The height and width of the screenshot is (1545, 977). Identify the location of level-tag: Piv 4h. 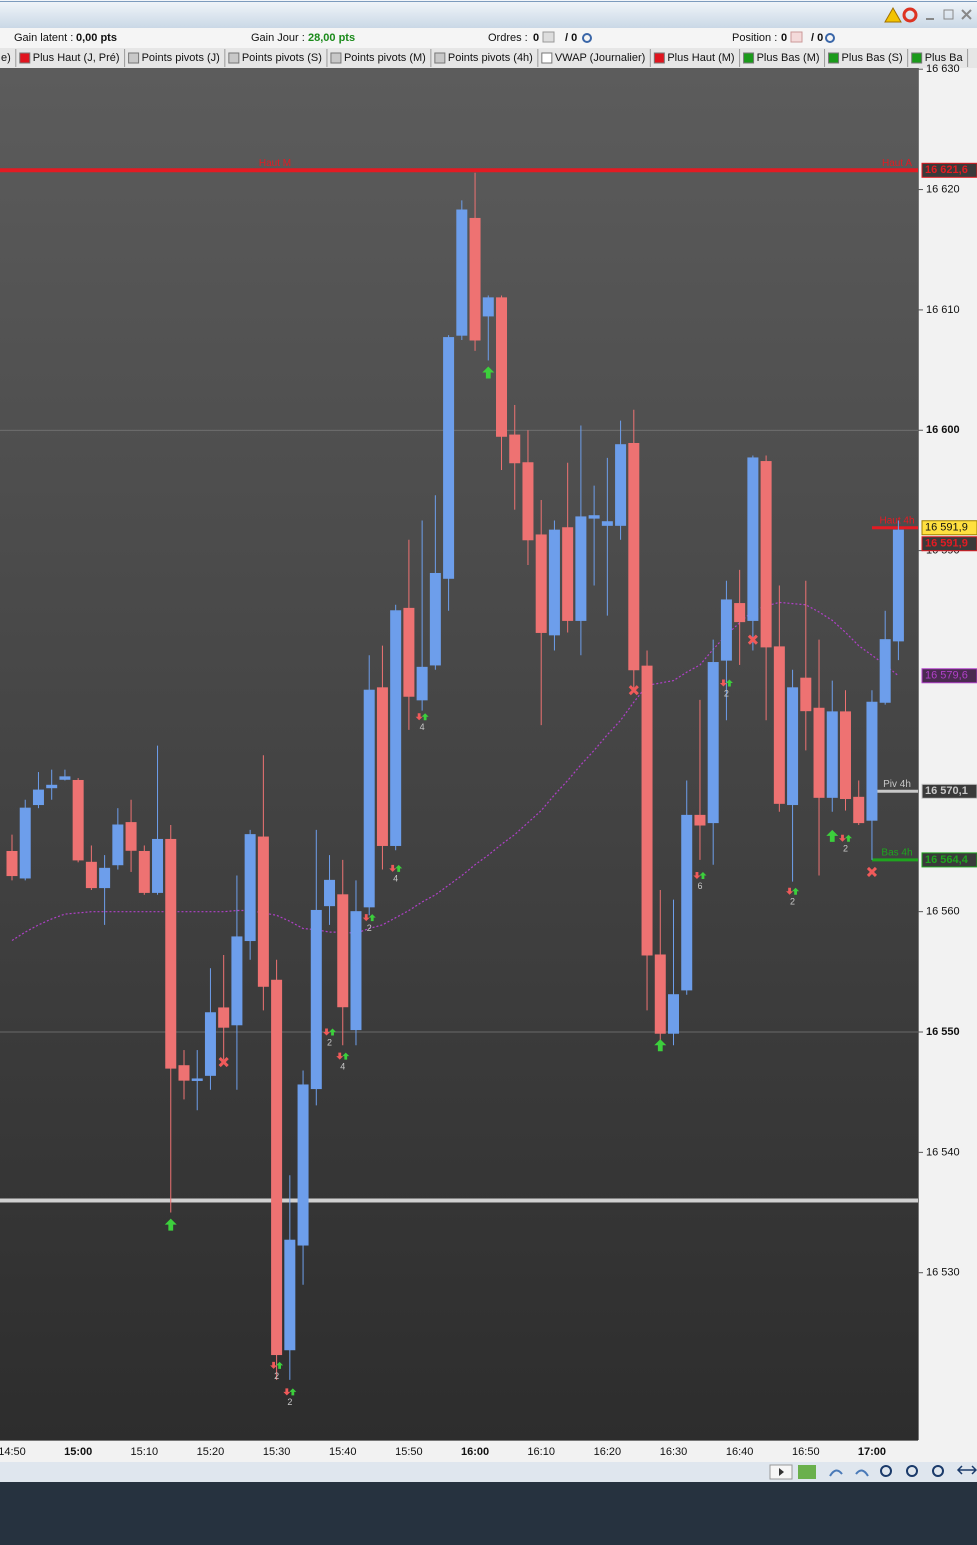
(897, 784).